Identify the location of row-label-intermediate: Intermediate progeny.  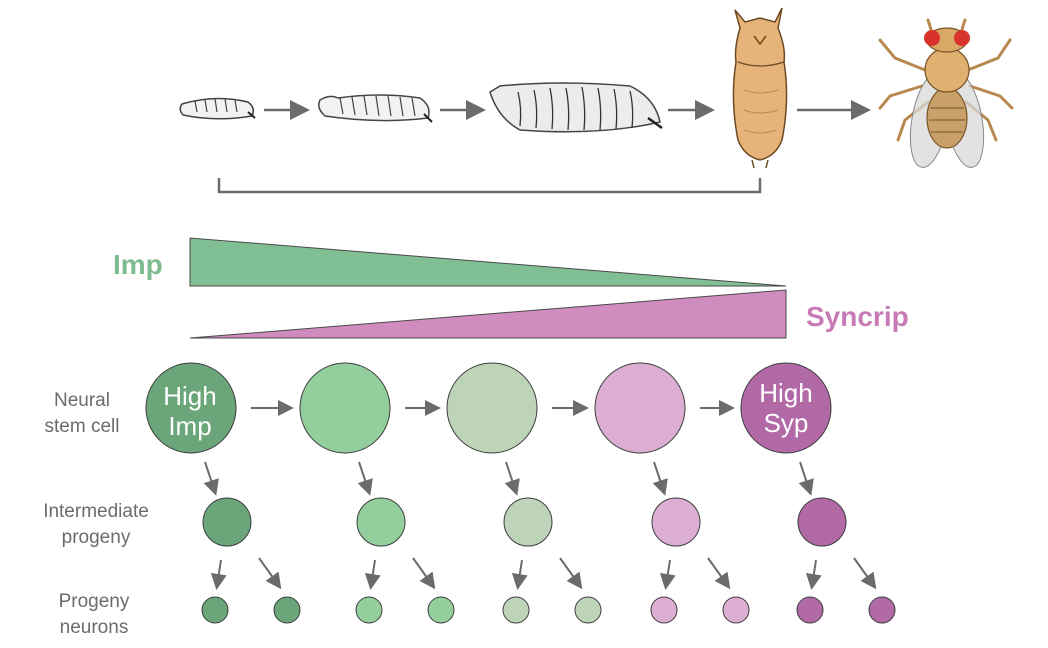
(96, 525).